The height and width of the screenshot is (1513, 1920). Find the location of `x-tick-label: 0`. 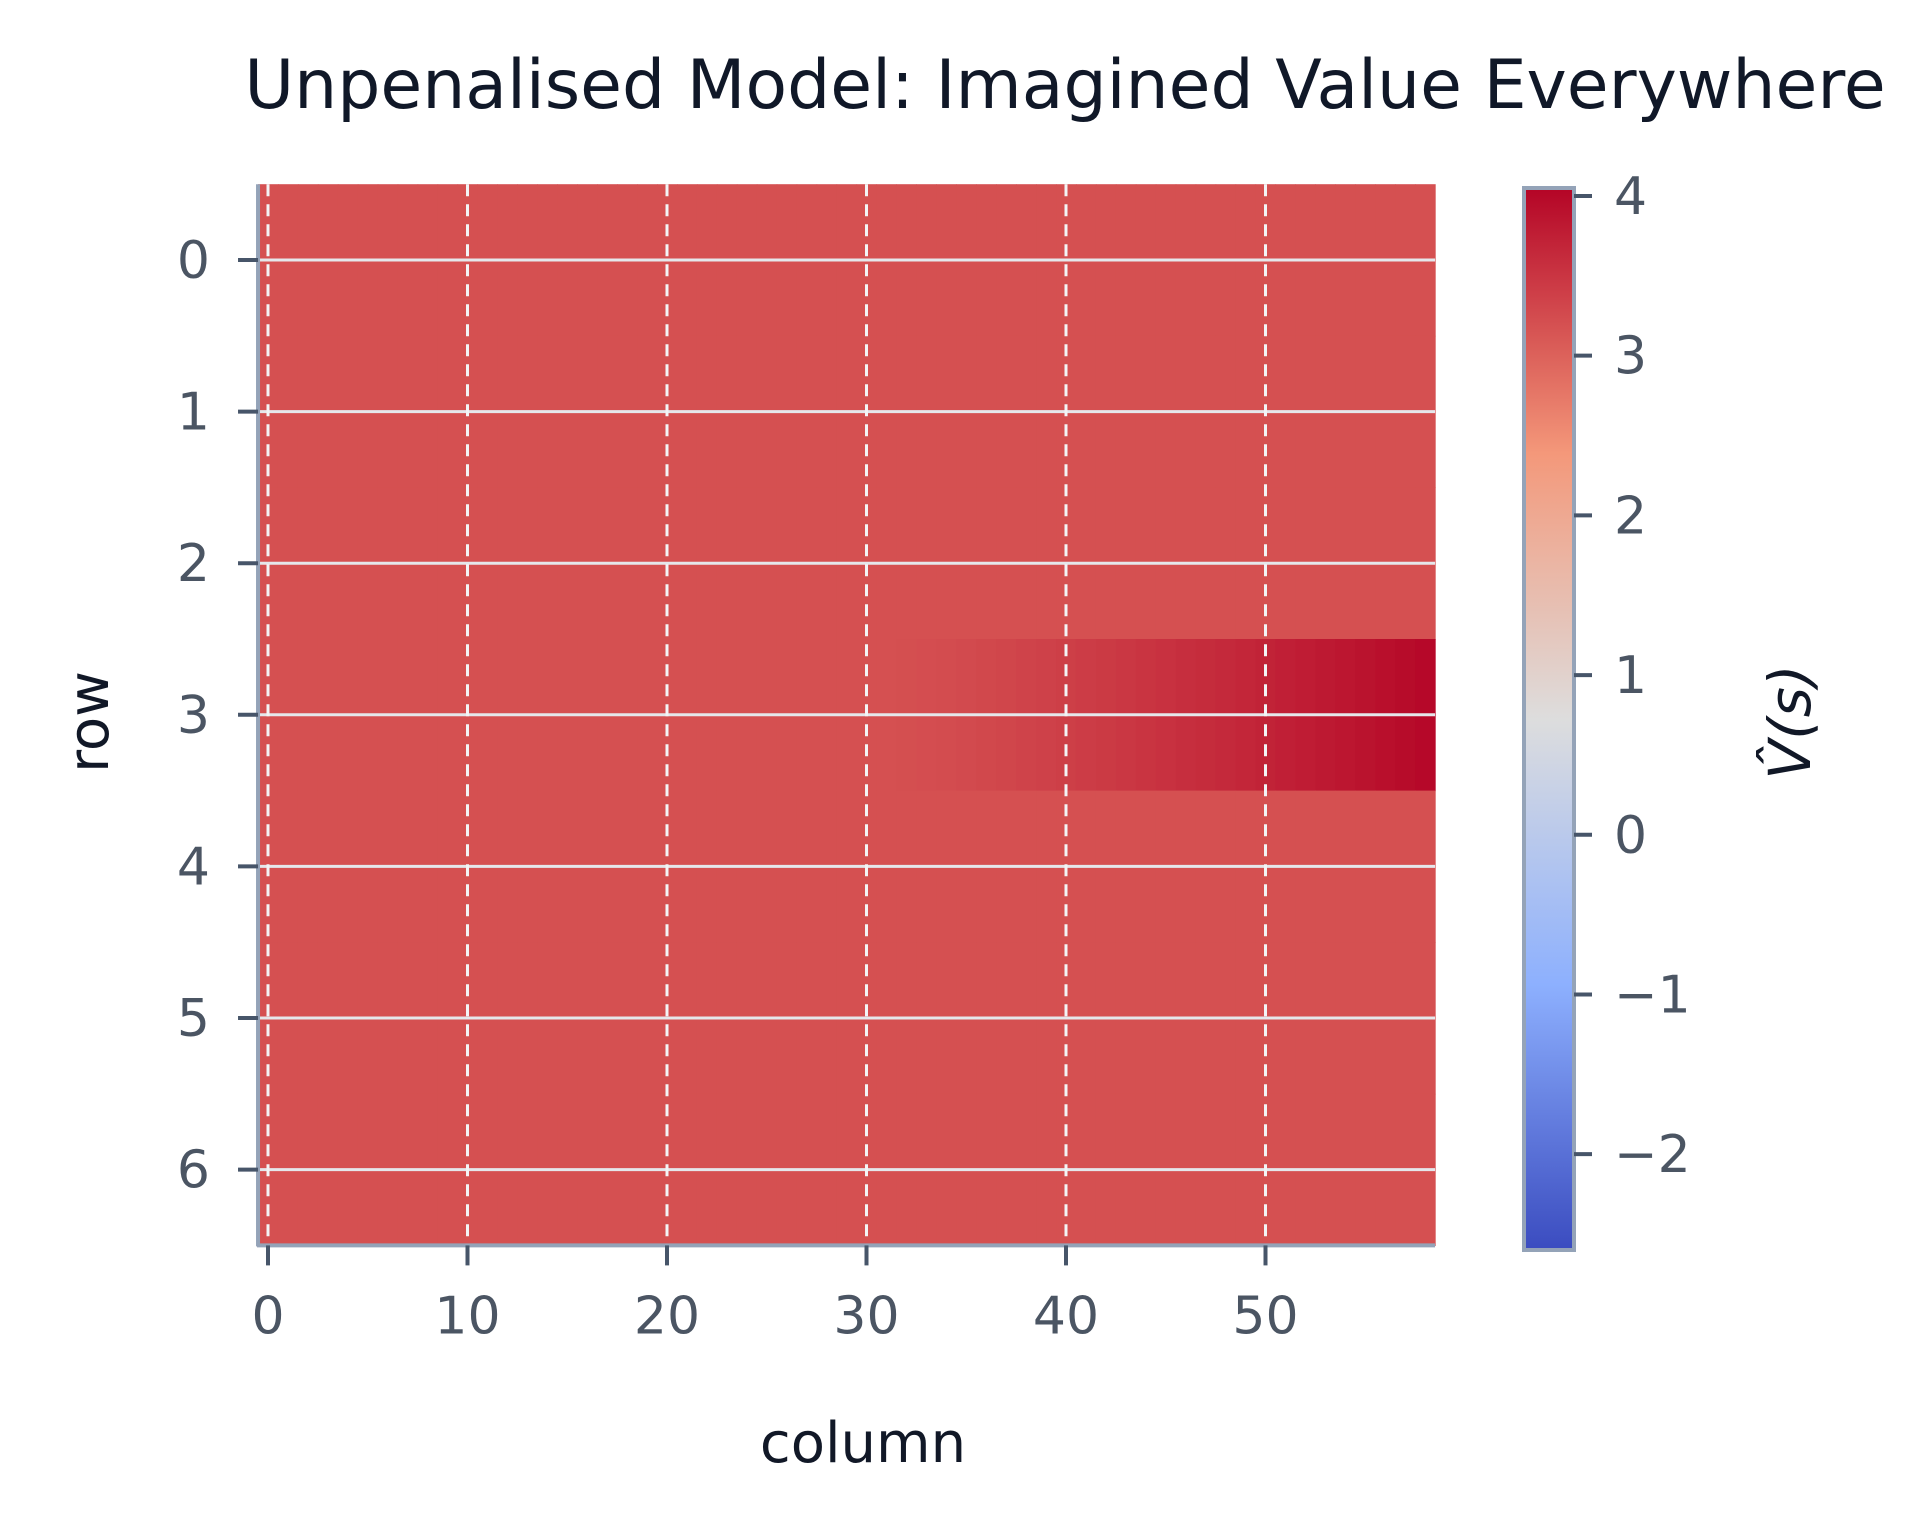

x-tick-label: 0 is located at coordinates (267, 1316).